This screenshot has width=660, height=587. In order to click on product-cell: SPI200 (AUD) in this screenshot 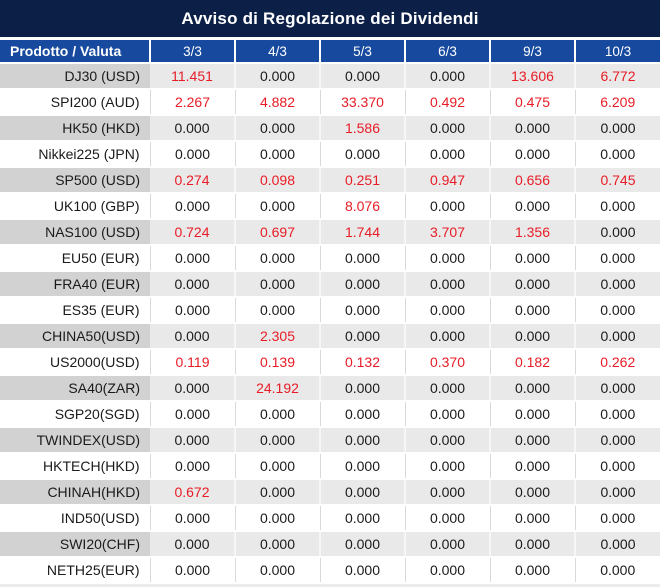, I will do `click(75, 102)`.